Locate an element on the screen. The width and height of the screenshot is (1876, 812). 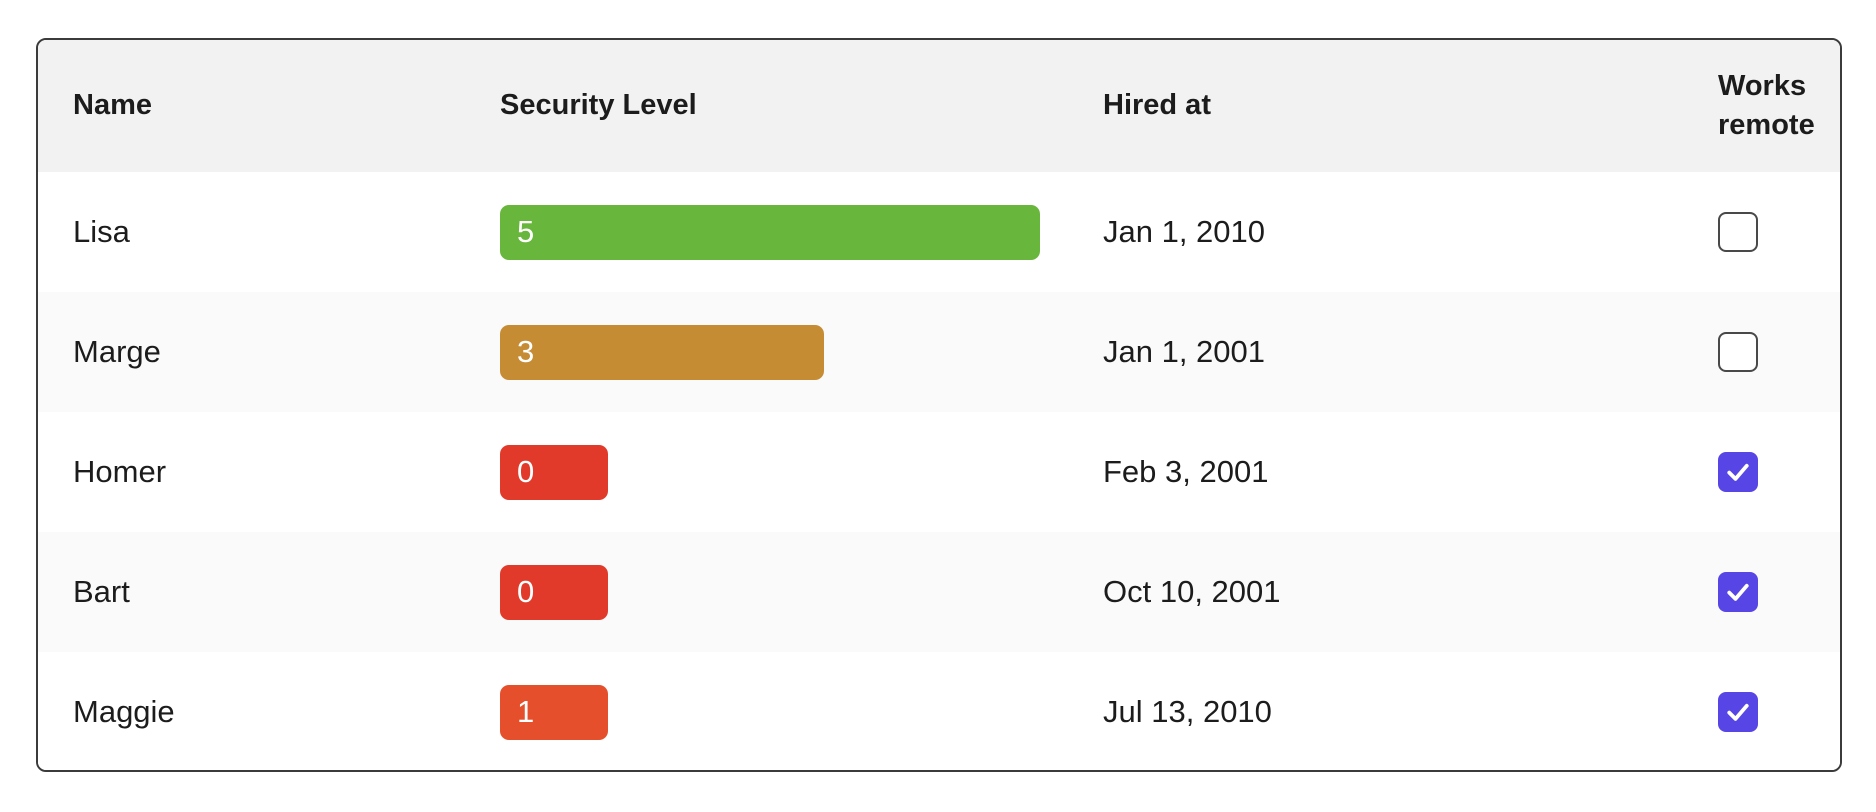
name-cell: Homer is located at coordinates (251, 472).